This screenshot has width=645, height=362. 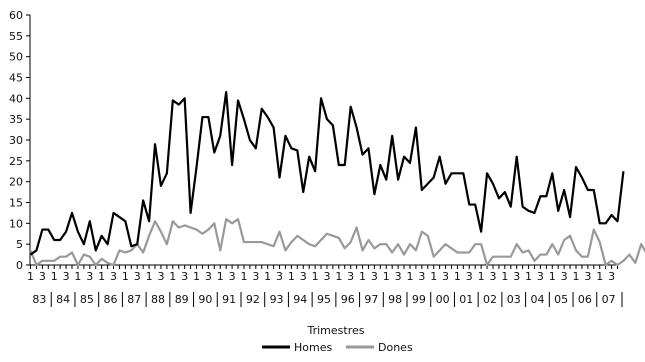 I want to click on year-label: 94, so click(x=300, y=299).